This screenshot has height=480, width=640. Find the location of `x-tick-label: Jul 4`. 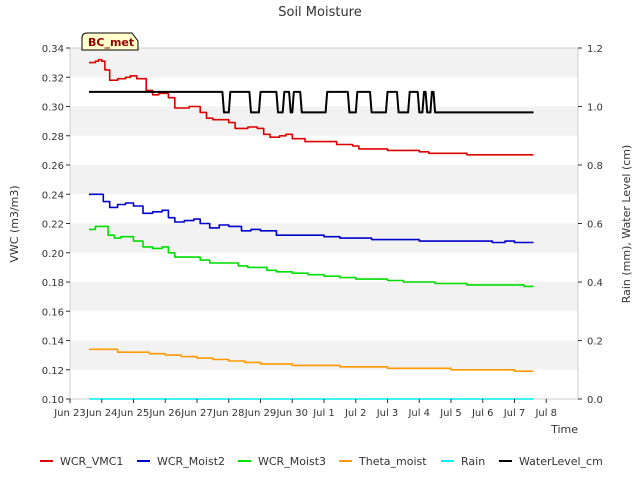

x-tick-label: Jul 4 is located at coordinates (418, 413).